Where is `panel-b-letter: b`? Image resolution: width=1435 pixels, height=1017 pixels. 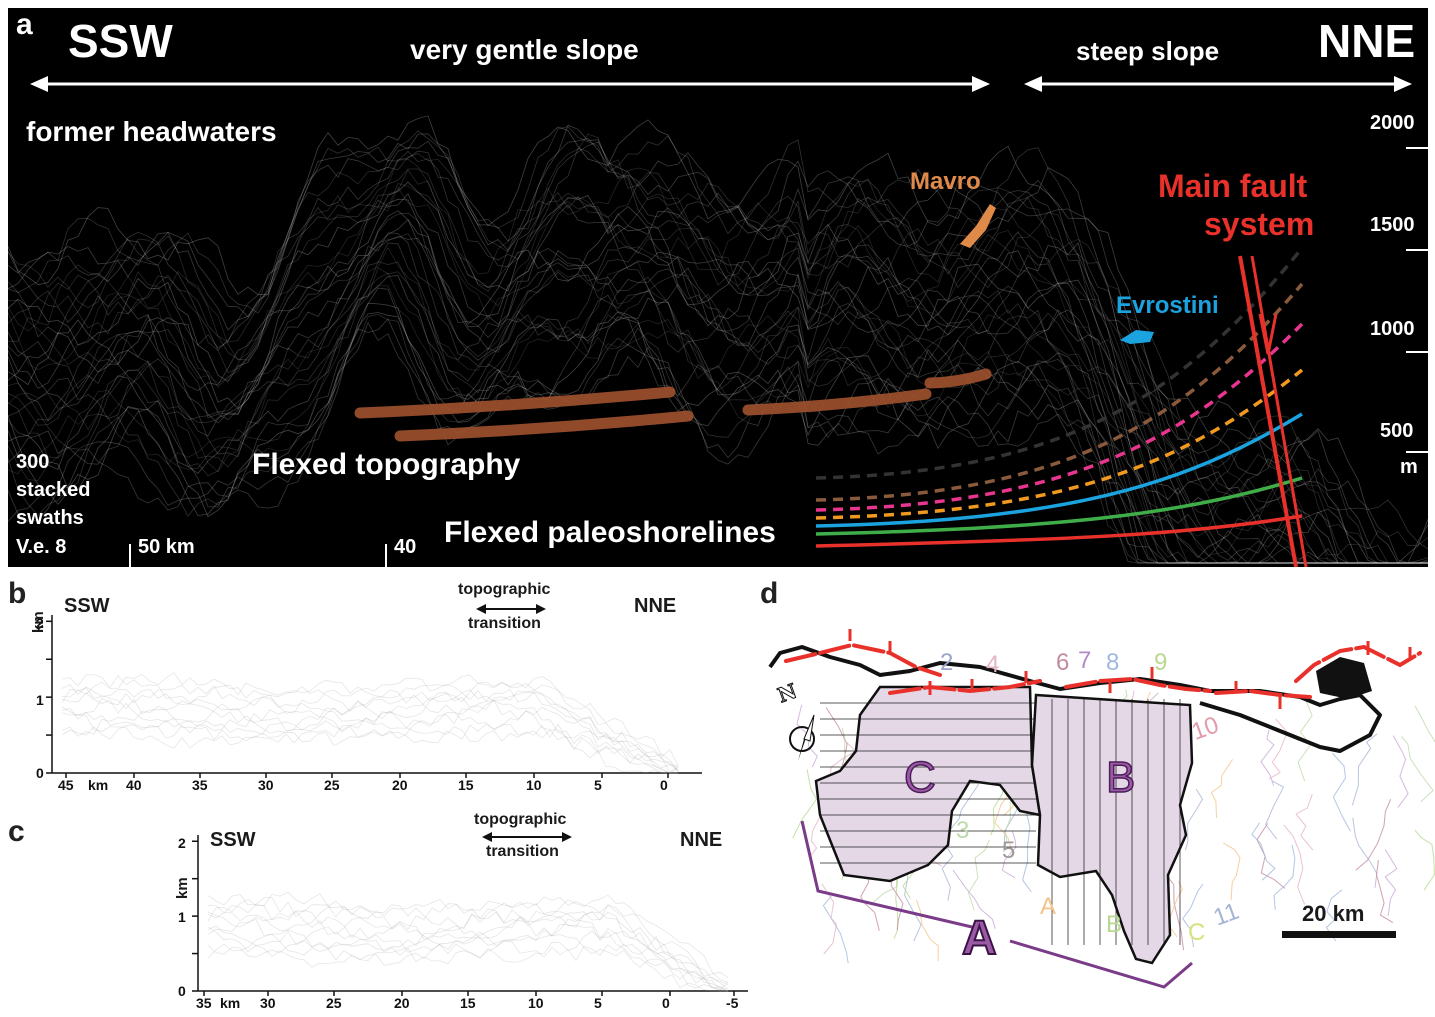 panel-b-letter: b is located at coordinates (17, 593).